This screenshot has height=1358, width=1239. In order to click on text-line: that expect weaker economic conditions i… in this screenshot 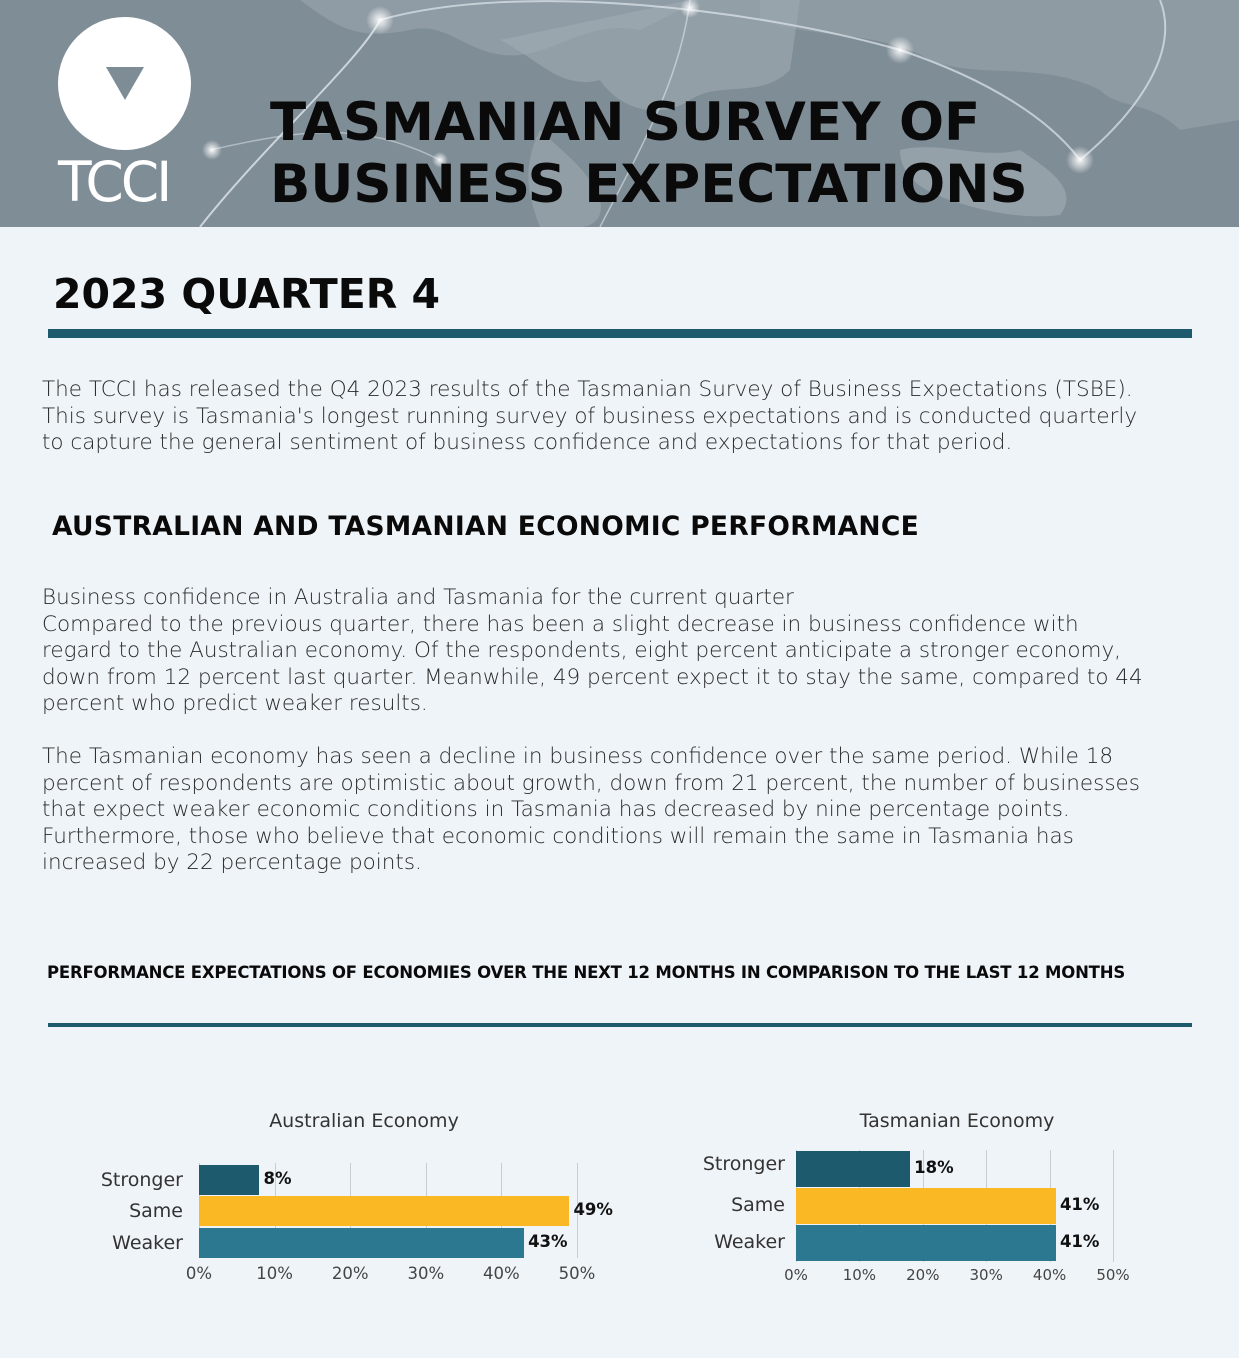, I will do `click(556, 809)`.